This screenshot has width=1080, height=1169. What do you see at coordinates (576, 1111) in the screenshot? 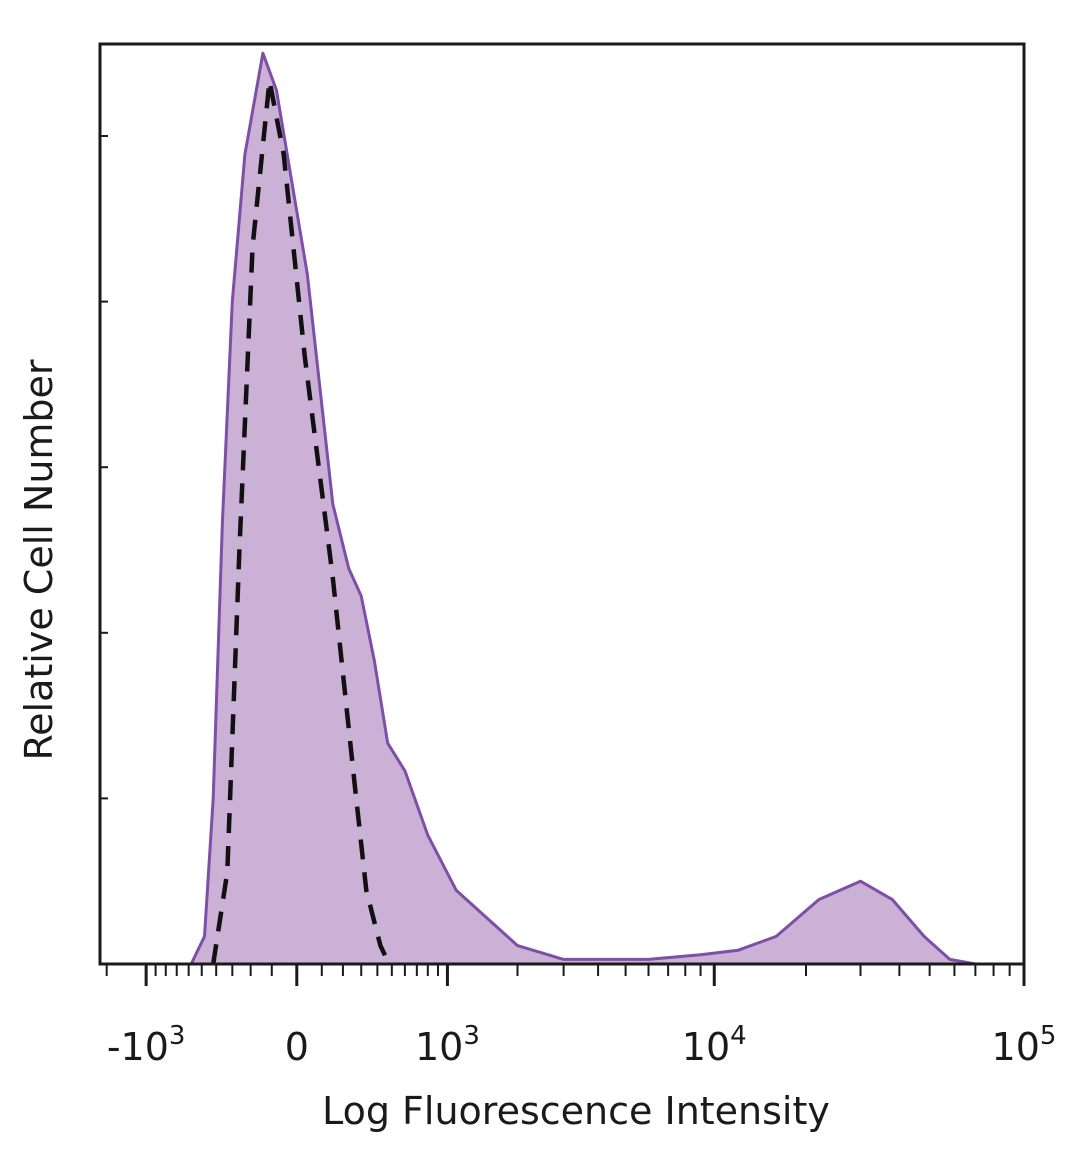
I see `x-axis-label: Log Fluorescence Intensity` at bounding box center [576, 1111].